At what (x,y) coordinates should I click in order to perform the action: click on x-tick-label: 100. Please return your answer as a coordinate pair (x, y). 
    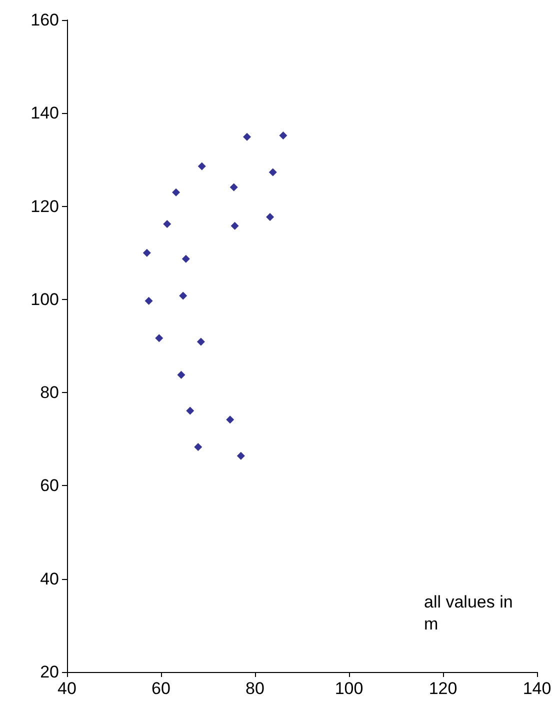
    Looking at the image, I should click on (349, 688).